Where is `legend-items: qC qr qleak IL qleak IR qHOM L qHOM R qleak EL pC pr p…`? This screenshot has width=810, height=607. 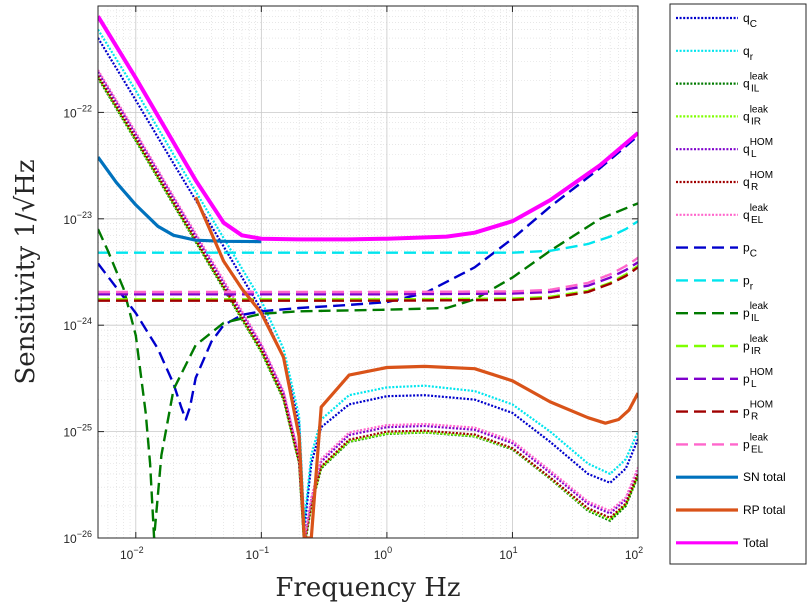 legend-items: qC qr qleak IL qleak IR qHOM L qHOM R qleak EL pC pr p… is located at coordinates (731, 280).